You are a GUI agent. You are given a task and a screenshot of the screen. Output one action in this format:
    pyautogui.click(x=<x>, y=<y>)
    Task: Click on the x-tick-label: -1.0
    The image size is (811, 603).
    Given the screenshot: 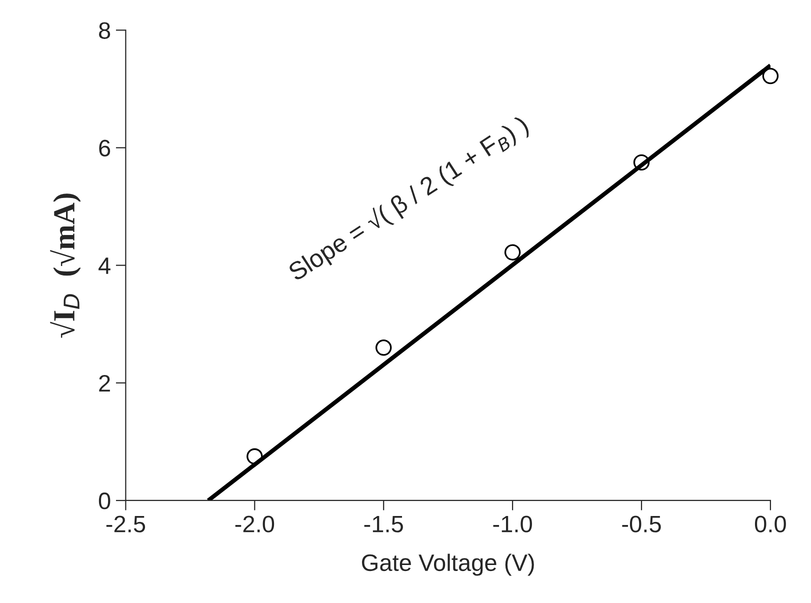 What is the action you would take?
    pyautogui.click(x=512, y=524)
    